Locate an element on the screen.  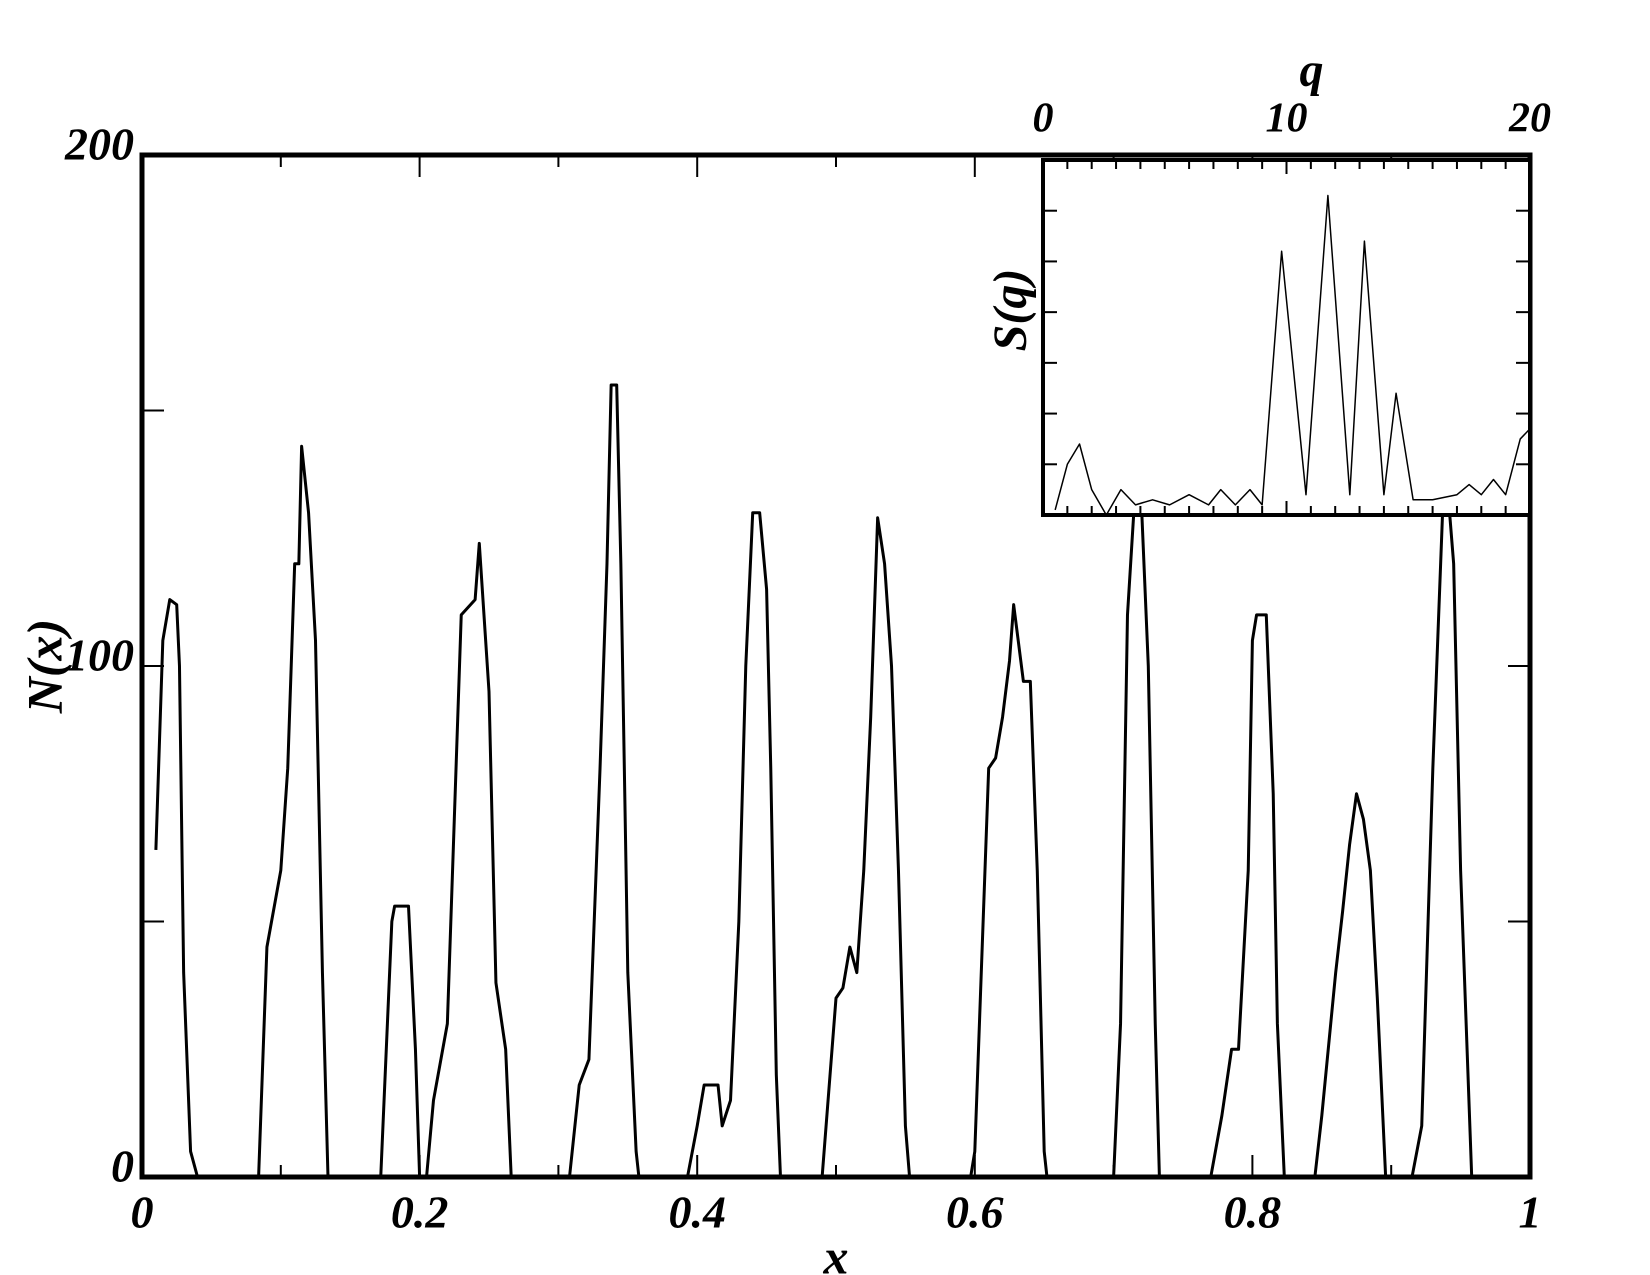
x-axis-label: x is located at coordinates (836, 1251).